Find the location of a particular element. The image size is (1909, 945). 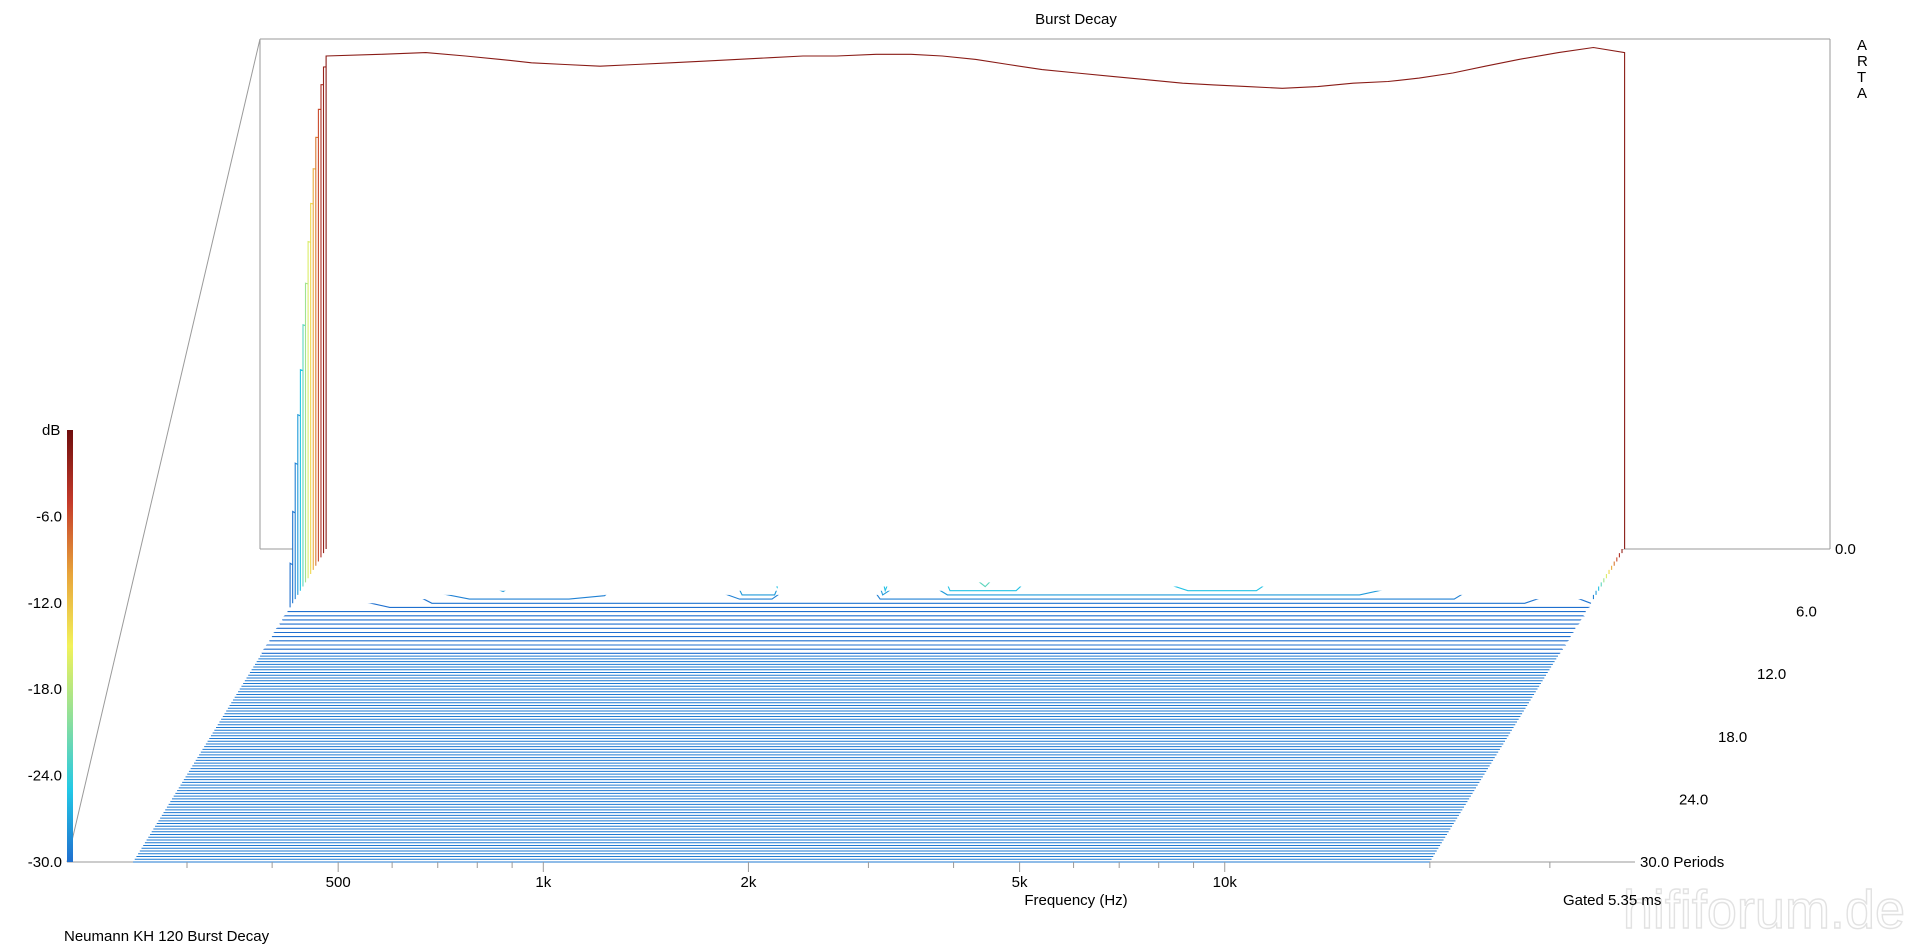

chart-title: Burst Decay is located at coordinates (1076, 19).